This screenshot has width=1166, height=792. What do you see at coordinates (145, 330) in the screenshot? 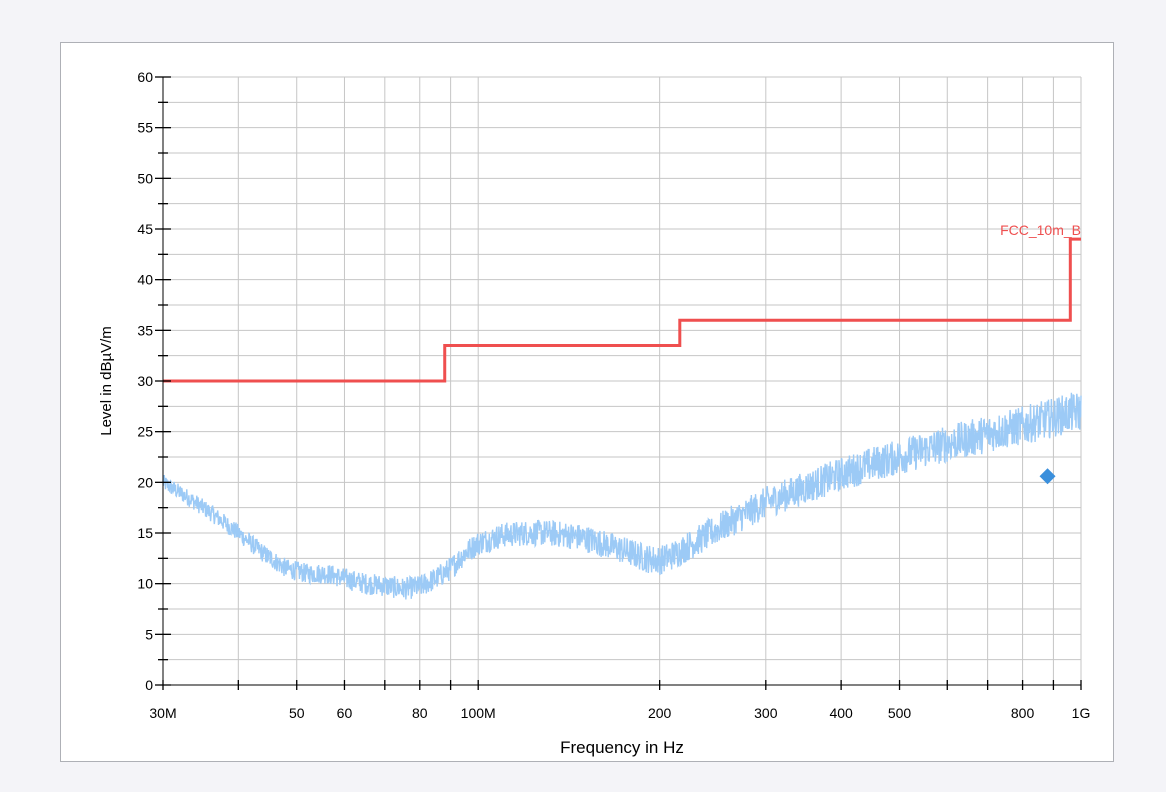
I see `y-tick-label: 35` at bounding box center [145, 330].